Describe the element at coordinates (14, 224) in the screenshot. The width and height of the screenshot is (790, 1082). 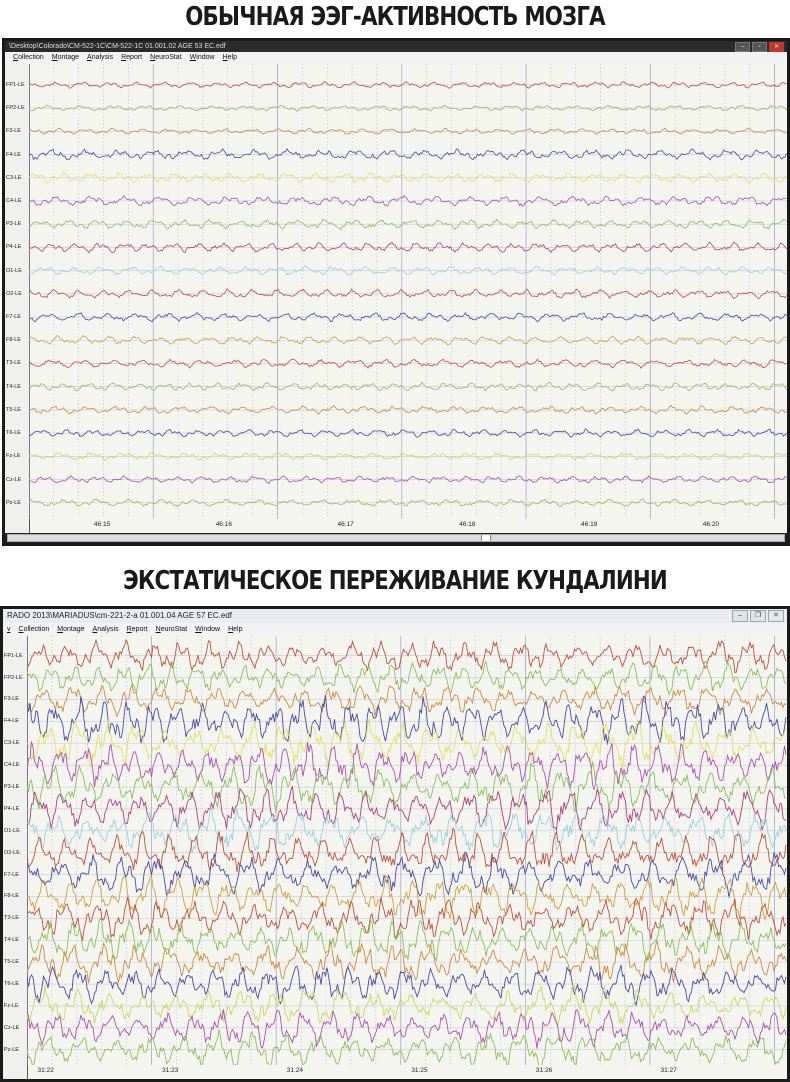
I see `channel-label: P3-LE` at that location.